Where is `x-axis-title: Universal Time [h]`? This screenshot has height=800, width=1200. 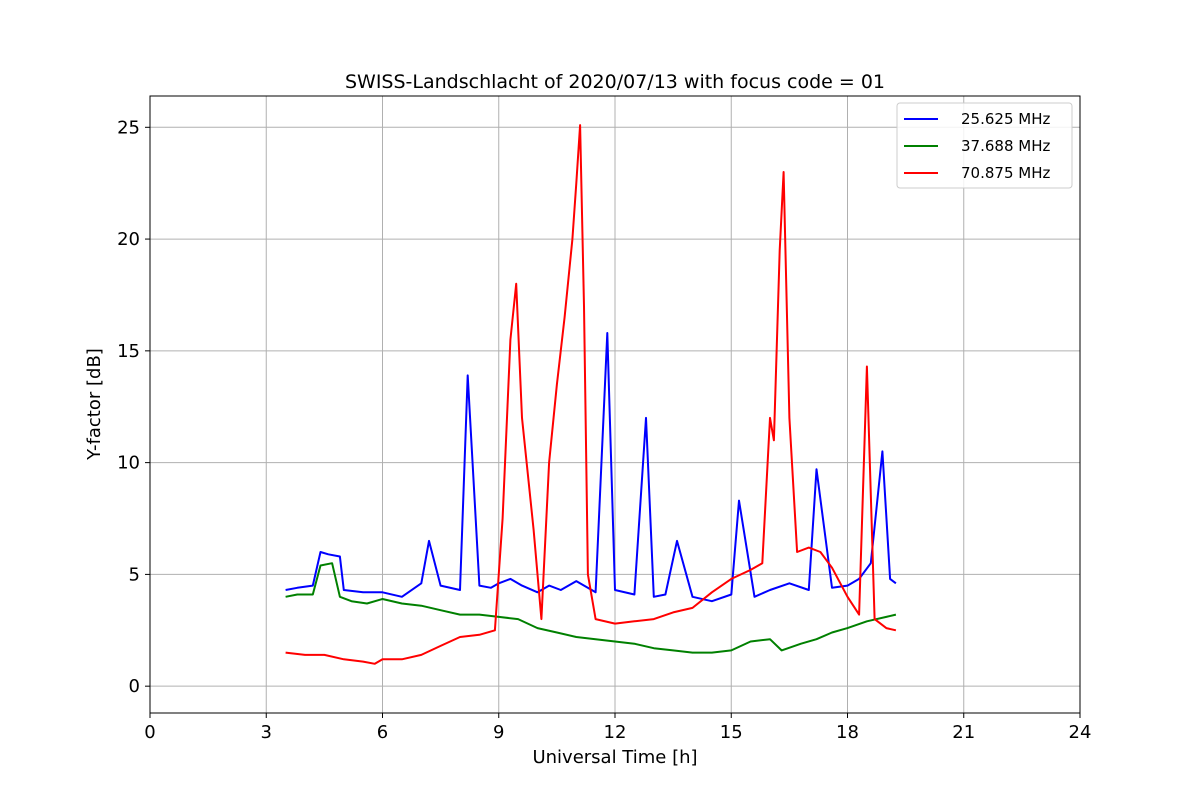
x-axis-title: Universal Time [h] is located at coordinates (614, 757).